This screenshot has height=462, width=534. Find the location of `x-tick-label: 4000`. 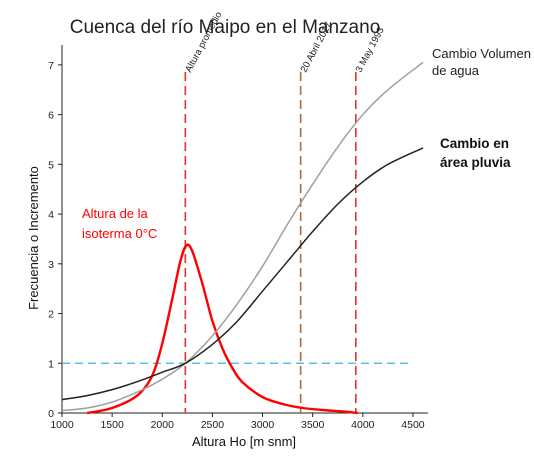

x-tick-label: 4000 is located at coordinates (363, 425).